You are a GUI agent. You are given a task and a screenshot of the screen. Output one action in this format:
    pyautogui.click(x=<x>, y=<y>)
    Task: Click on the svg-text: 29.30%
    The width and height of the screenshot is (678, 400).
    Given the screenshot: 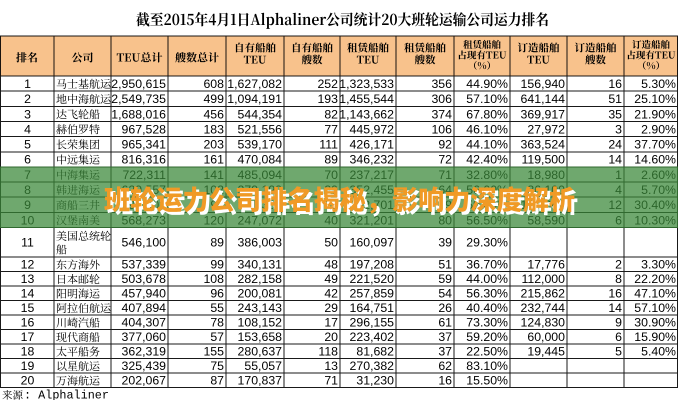 What is the action you would take?
    pyautogui.click(x=487, y=243)
    